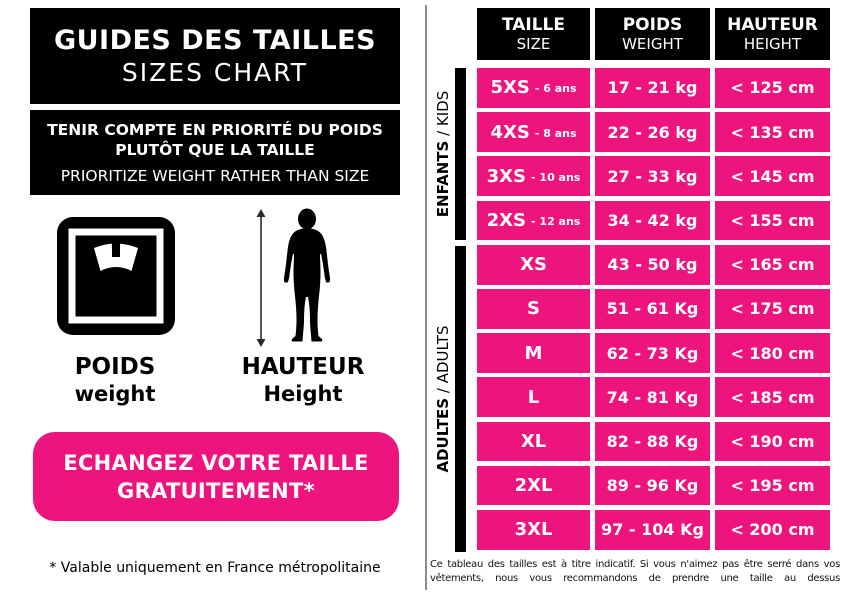 This screenshot has width=842, height=595. What do you see at coordinates (772, 132) in the screenshot?
I see `height-cell: < 135 cm` at bounding box center [772, 132].